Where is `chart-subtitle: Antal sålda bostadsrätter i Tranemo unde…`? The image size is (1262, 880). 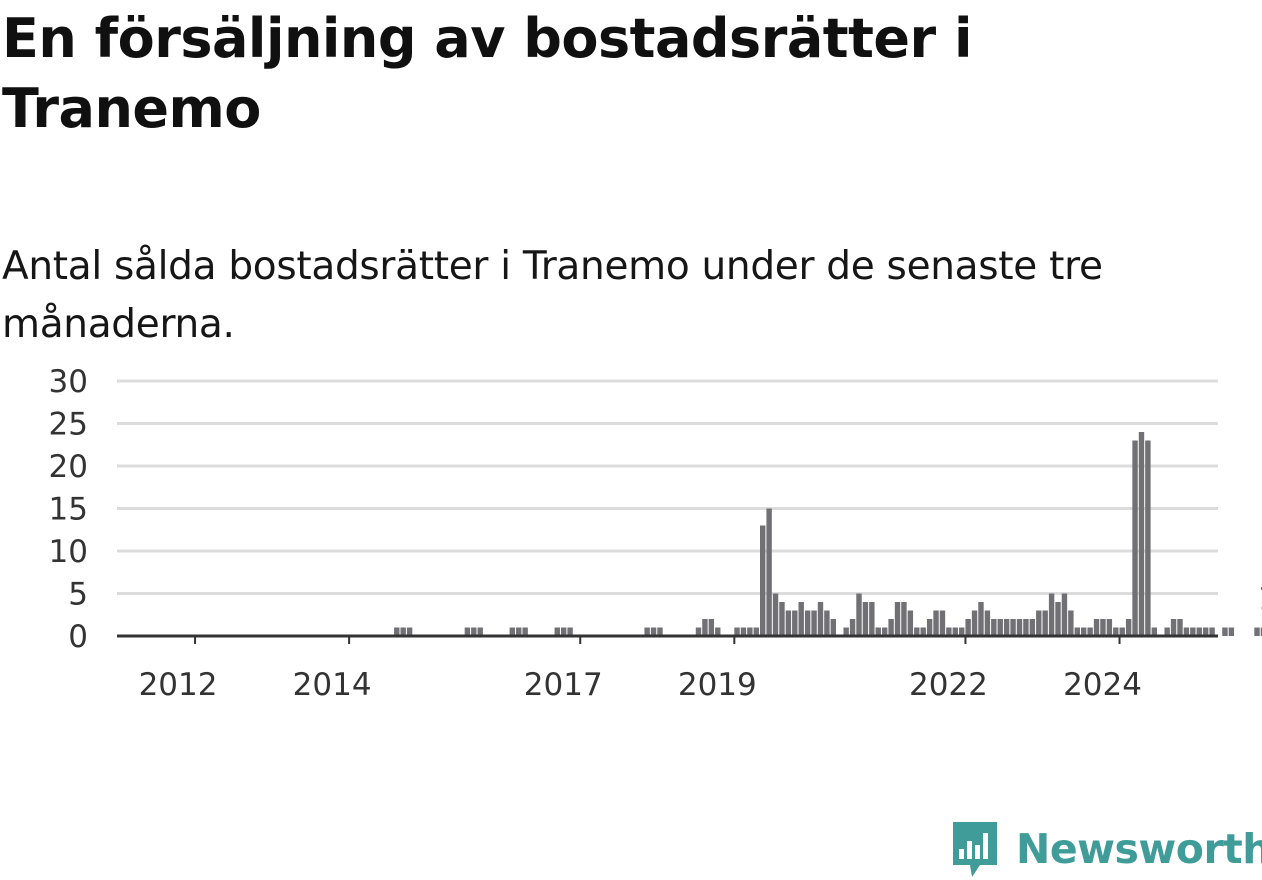
chart-subtitle: Antal sålda bostadsrätter i Tranemo unde… is located at coordinates (552, 295).